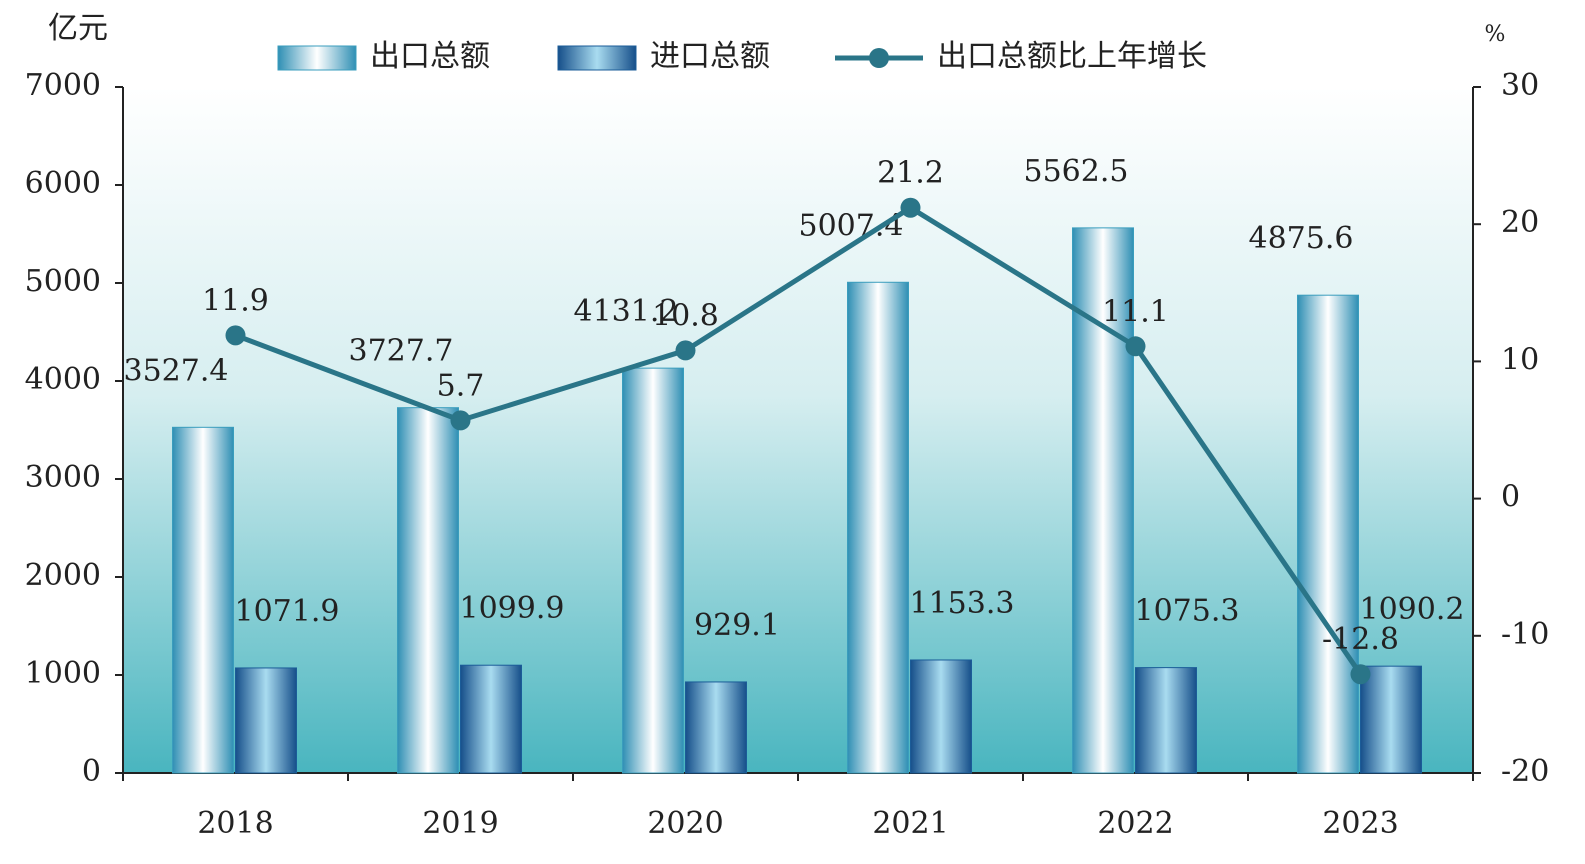 The width and height of the screenshot is (1585, 864). I want to click on data-label: 3727.7, so click(401, 351).